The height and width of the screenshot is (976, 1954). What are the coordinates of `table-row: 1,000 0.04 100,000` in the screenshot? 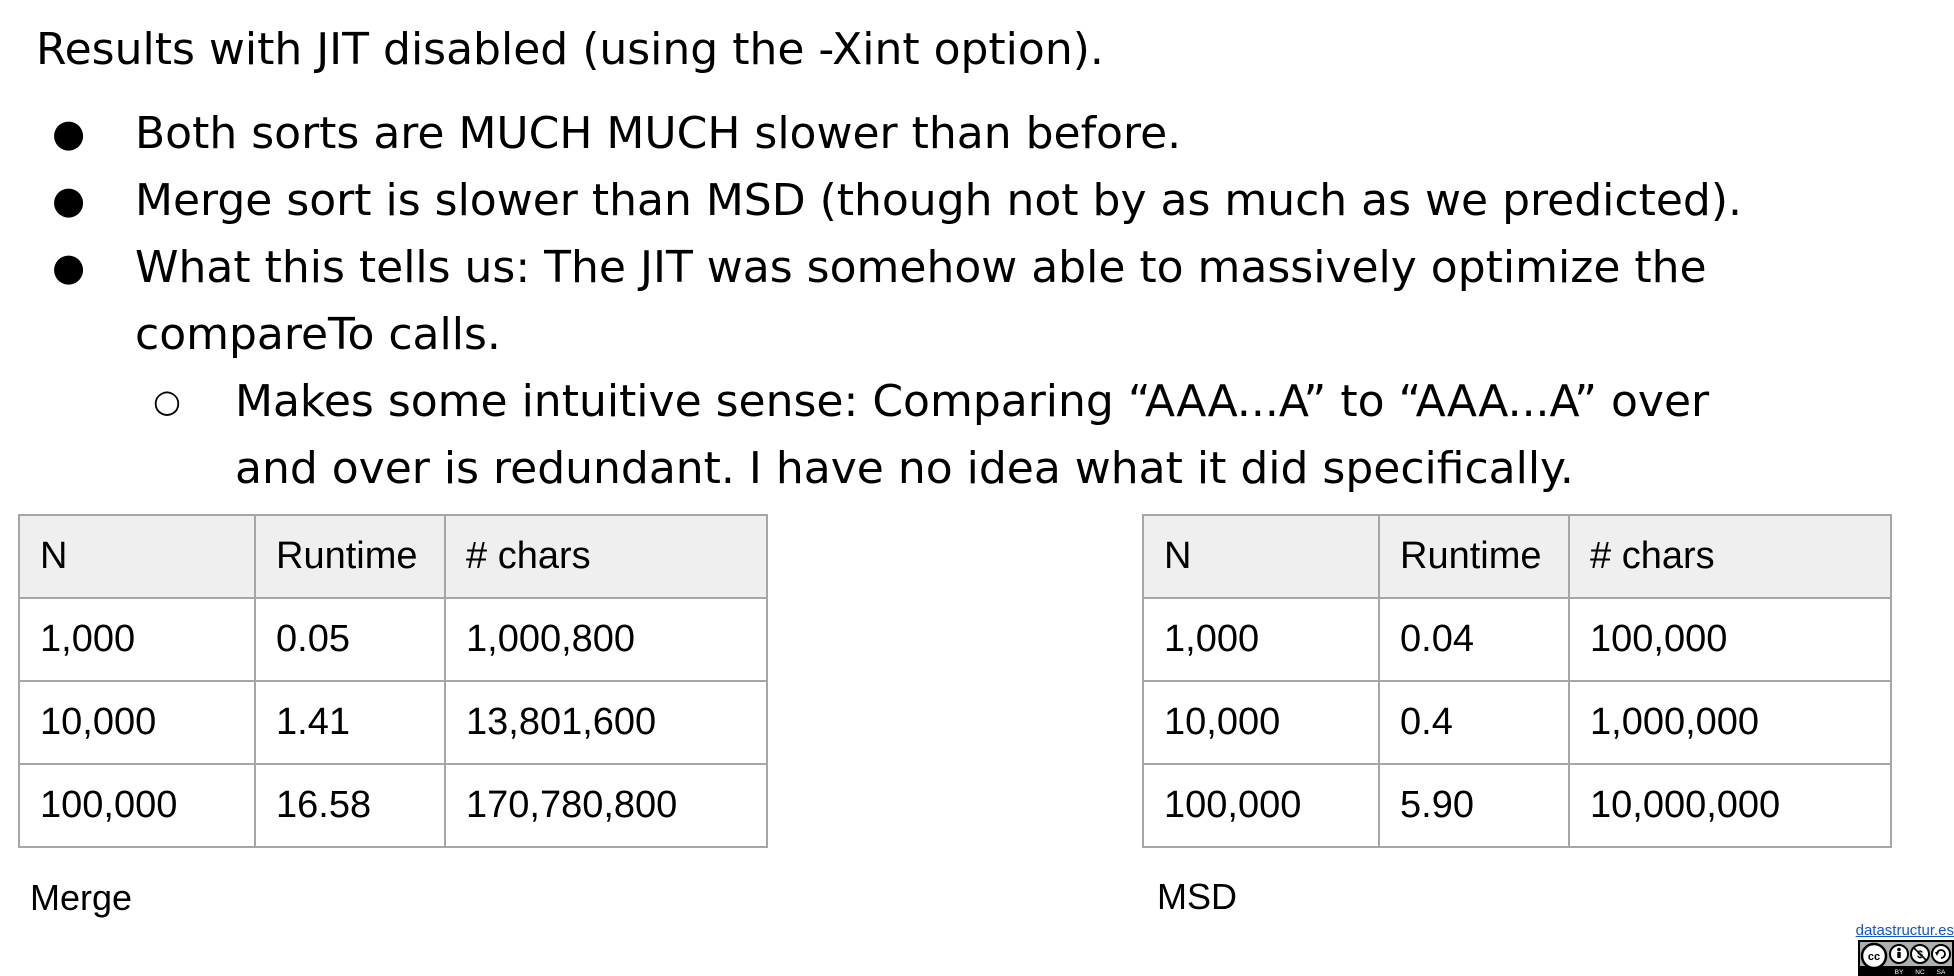 It's located at (1517, 639).